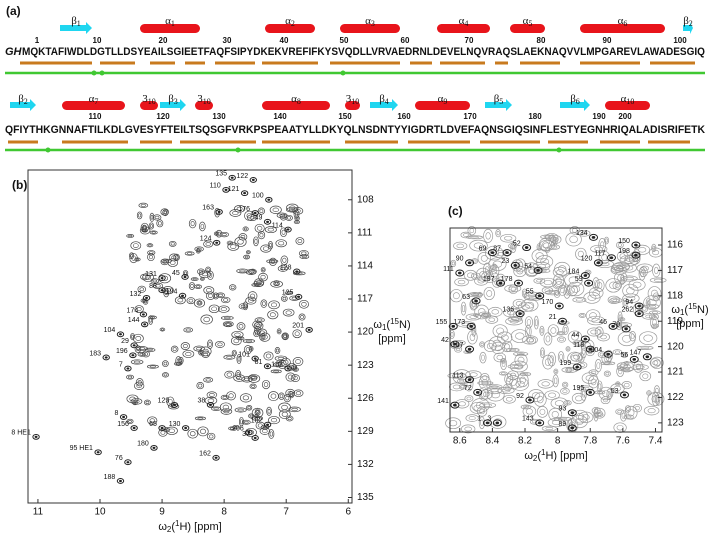  What do you see at coordinates (353, 99) in the screenshot?
I see `structure-label: 310` at bounding box center [353, 99].